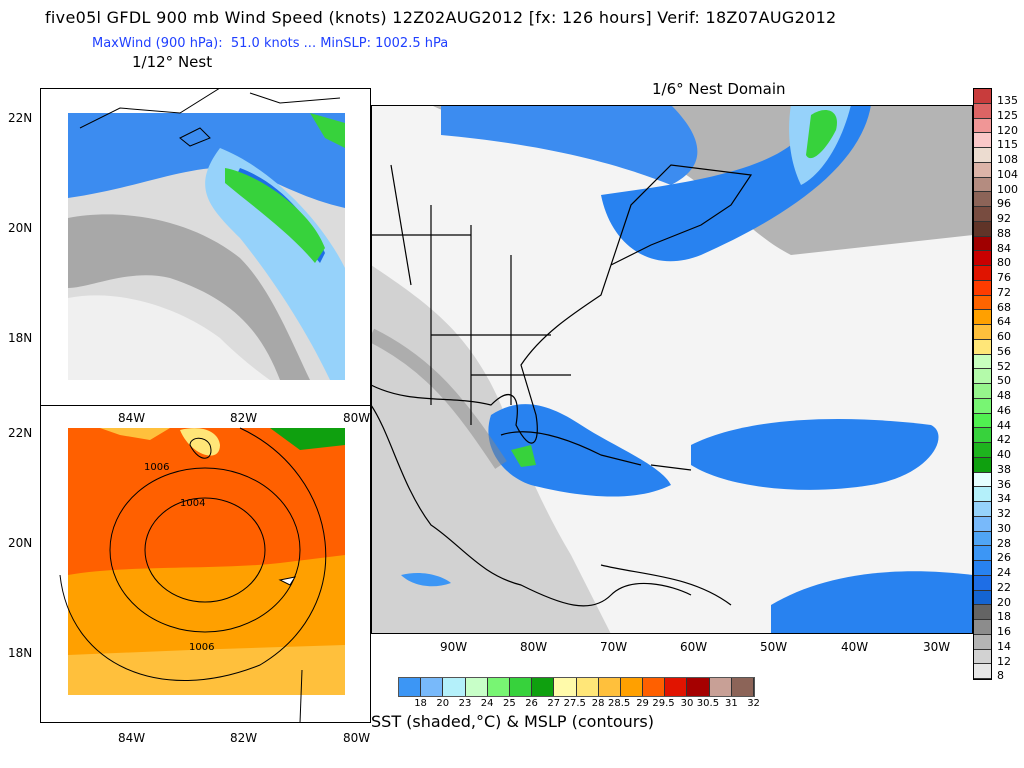 Image resolution: width=1024 pixels, height=768 pixels. What do you see at coordinates (1007, 100) in the screenshot?
I see `colorbar-label: 135` at bounding box center [1007, 100].